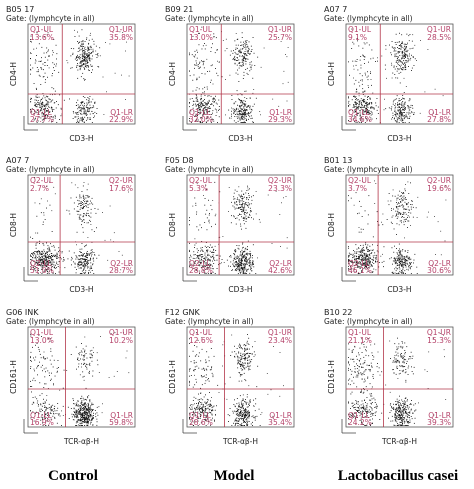 This screenshot has height=489, width=474. I want to click on quadrant-ur-pct: 19.6%, so click(439, 188).